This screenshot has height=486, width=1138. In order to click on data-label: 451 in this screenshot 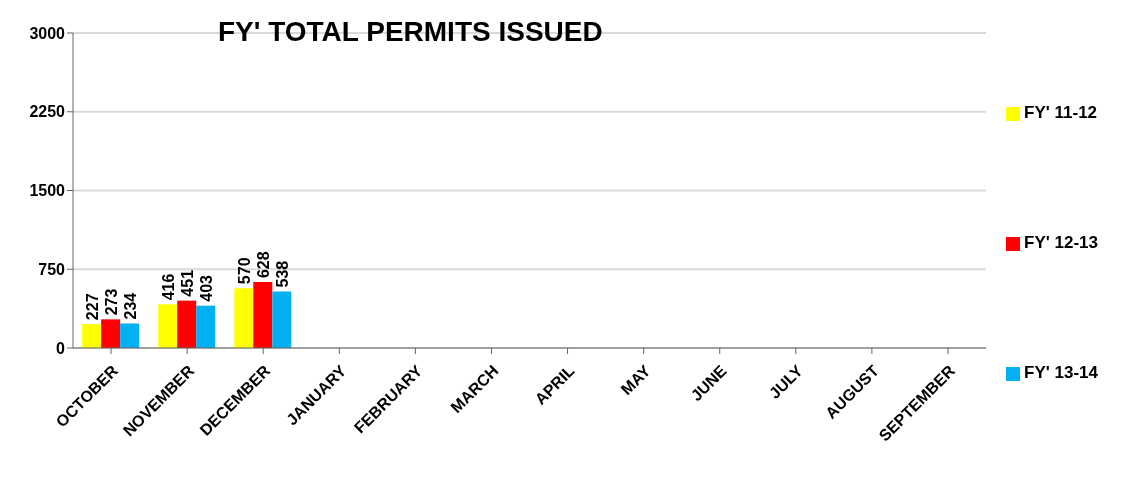, I will do `click(187, 283)`.